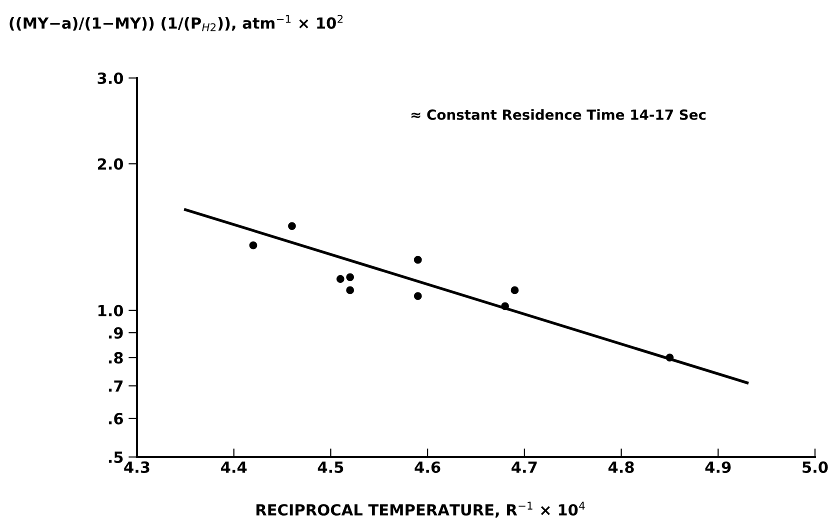  What do you see at coordinates (137, 467) in the screenshot?
I see `x-tick-label: 4.3` at bounding box center [137, 467].